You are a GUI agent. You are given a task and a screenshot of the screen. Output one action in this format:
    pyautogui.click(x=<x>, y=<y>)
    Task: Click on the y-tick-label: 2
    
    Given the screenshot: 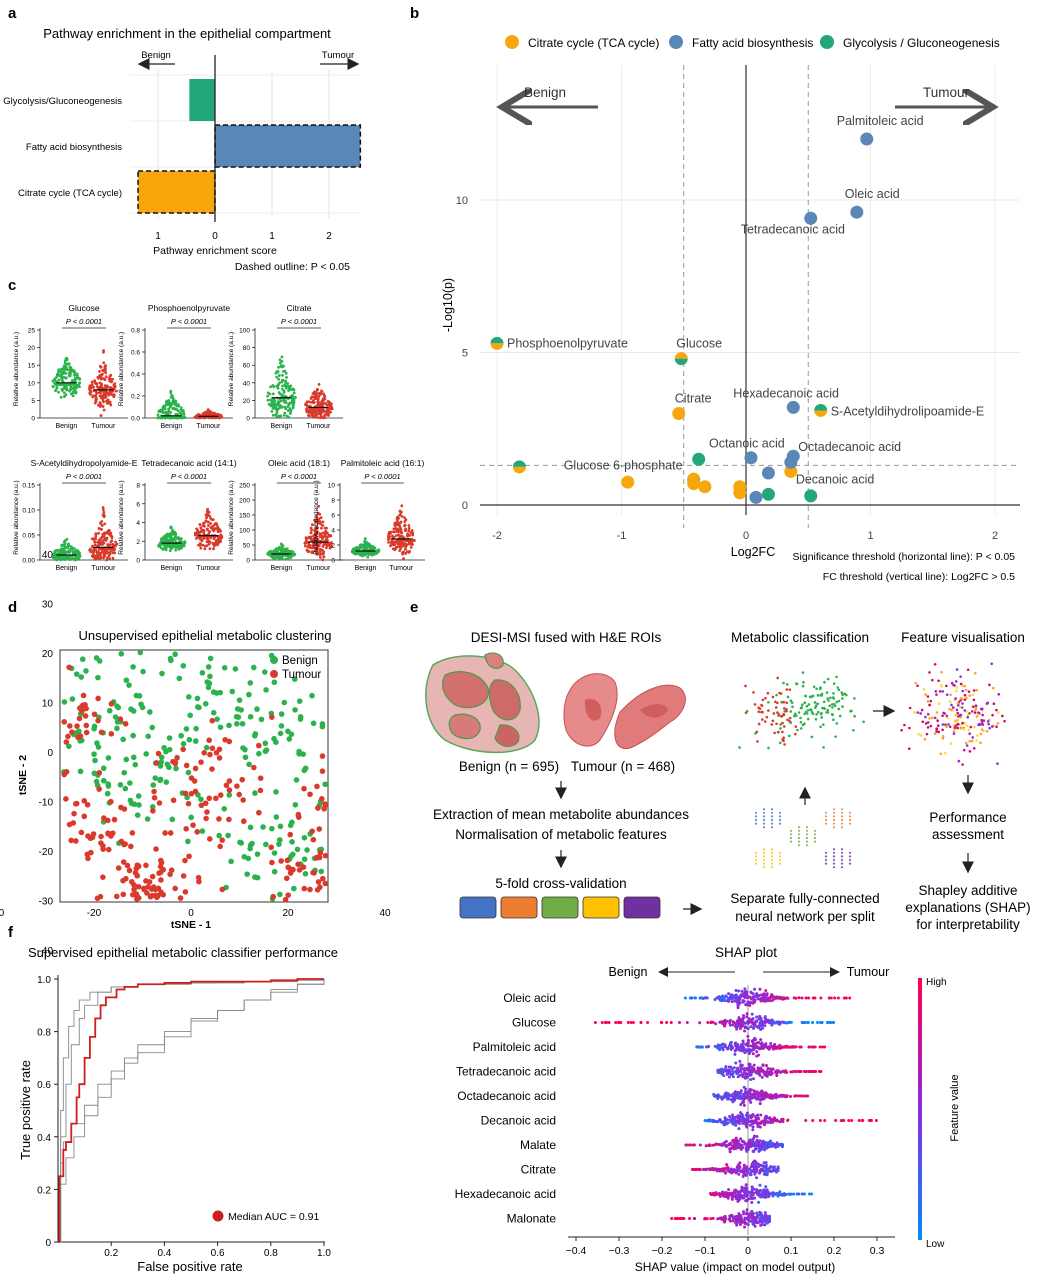 What is the action you would take?
    pyautogui.click(x=138, y=542)
    